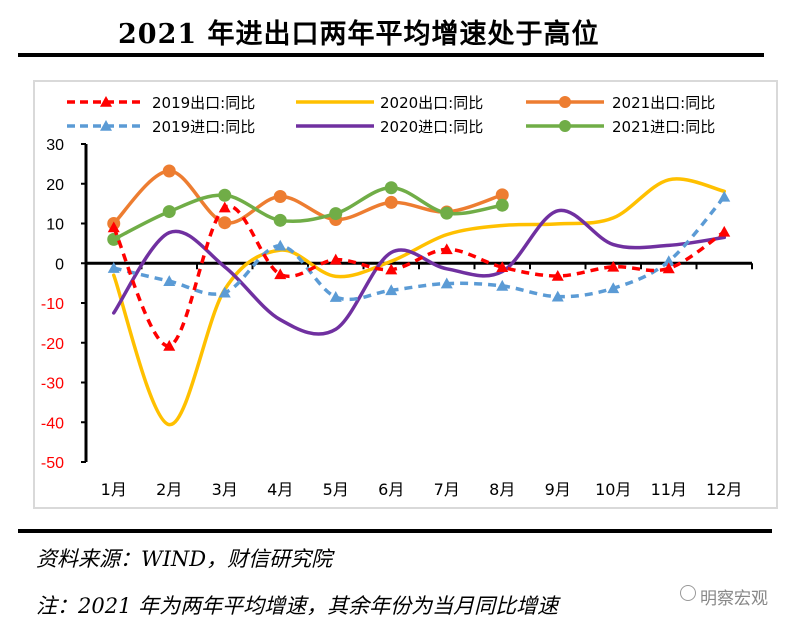 The image size is (791, 629). I want to click on y-tick-label: 10, so click(55, 225).